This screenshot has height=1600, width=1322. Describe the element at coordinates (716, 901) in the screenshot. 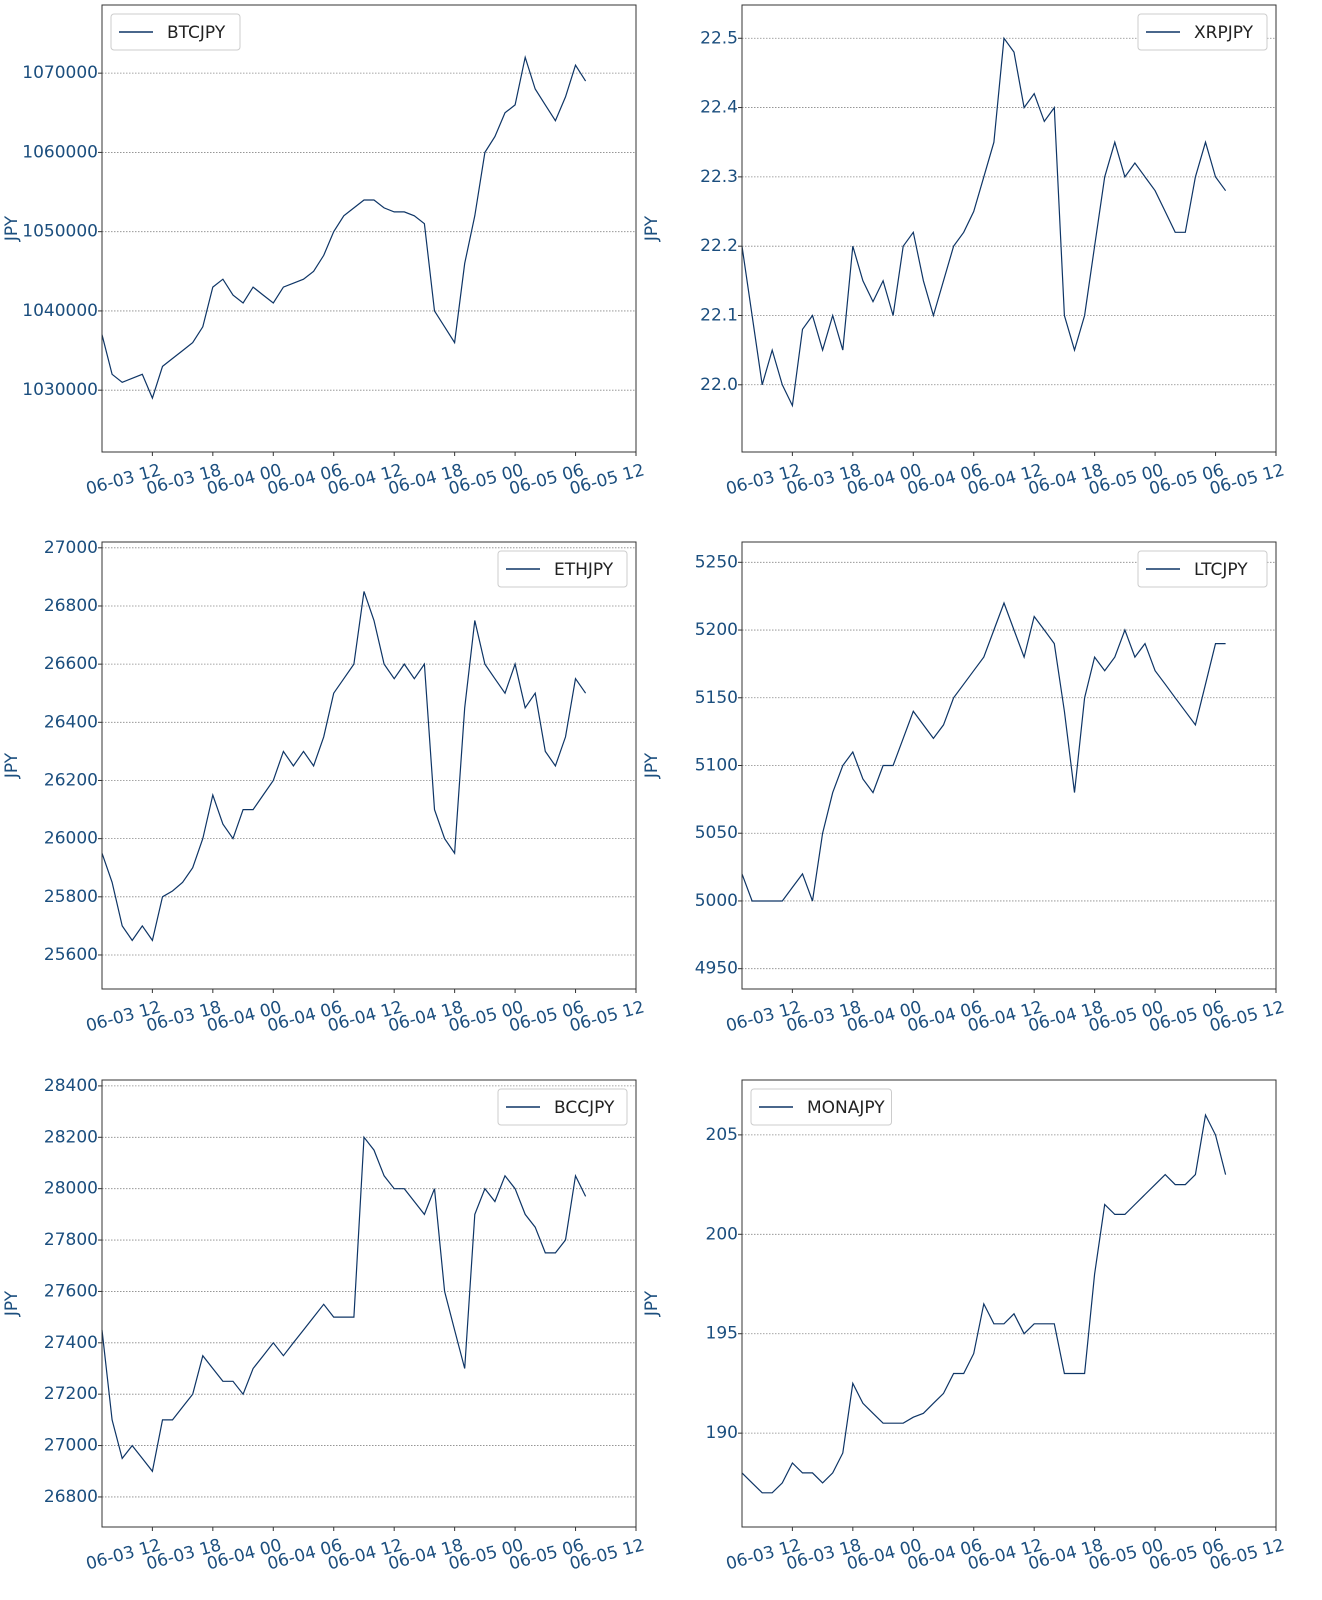

I see `y-tick-label: 5000` at that location.